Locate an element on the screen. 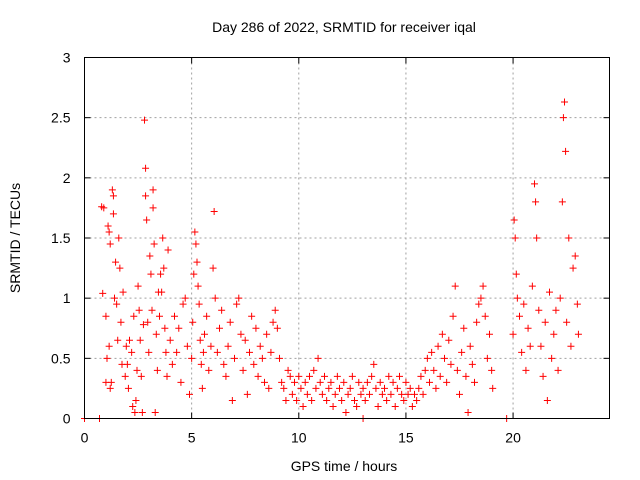 The height and width of the screenshot is (480, 640). y-tick-label: 3 is located at coordinates (67, 58).